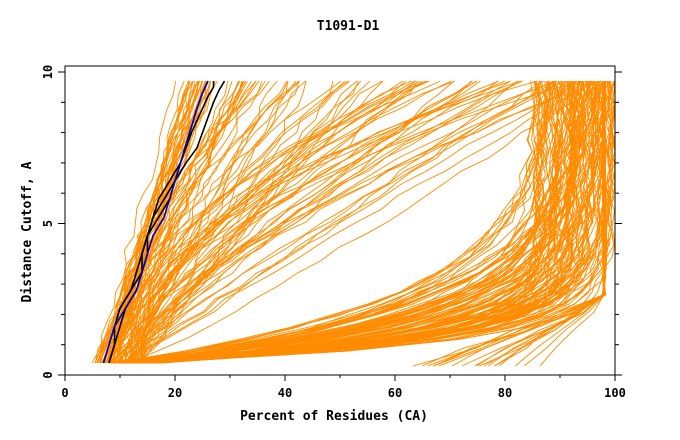 The height and width of the screenshot is (440, 680). What do you see at coordinates (175, 393) in the screenshot?
I see `x-tick-label: 20` at bounding box center [175, 393].